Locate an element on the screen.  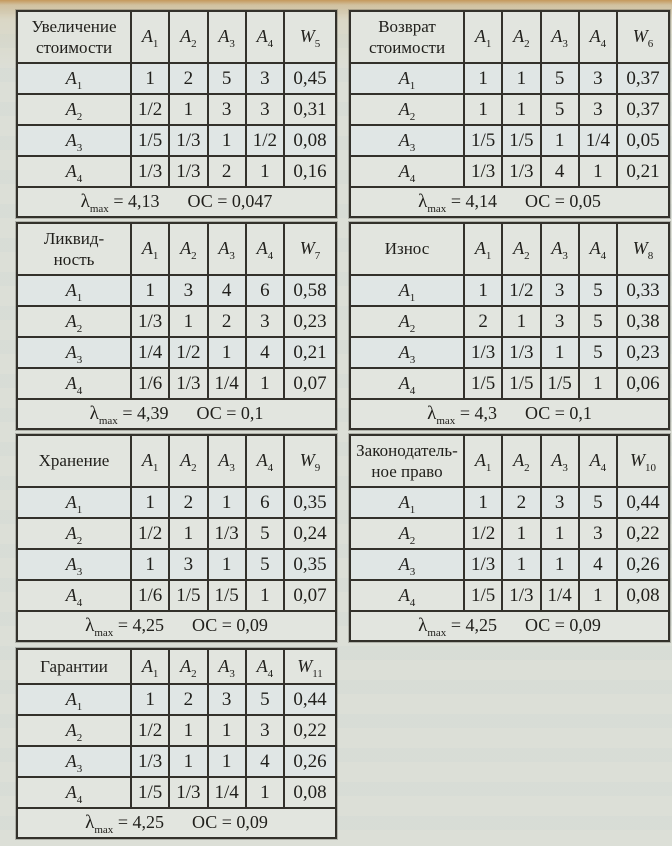
variable-label: W11 is located at coordinates (310, 667).